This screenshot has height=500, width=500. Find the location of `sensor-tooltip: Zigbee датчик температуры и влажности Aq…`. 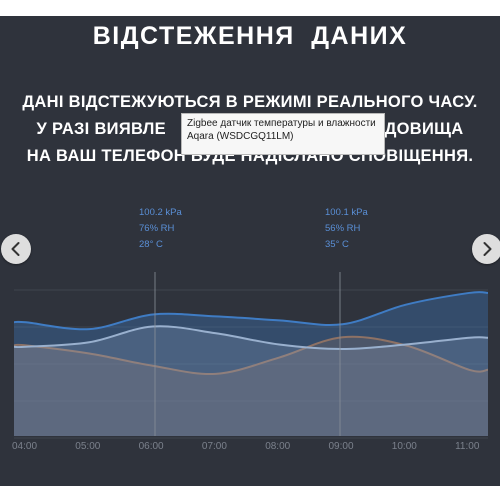

sensor-tooltip: Zigbee датчик температуры и влажности Aq… is located at coordinates (283, 134).